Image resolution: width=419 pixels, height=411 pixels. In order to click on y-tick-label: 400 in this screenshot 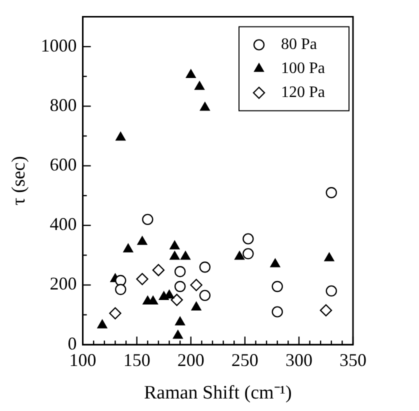, I will do `click(63, 224)`.